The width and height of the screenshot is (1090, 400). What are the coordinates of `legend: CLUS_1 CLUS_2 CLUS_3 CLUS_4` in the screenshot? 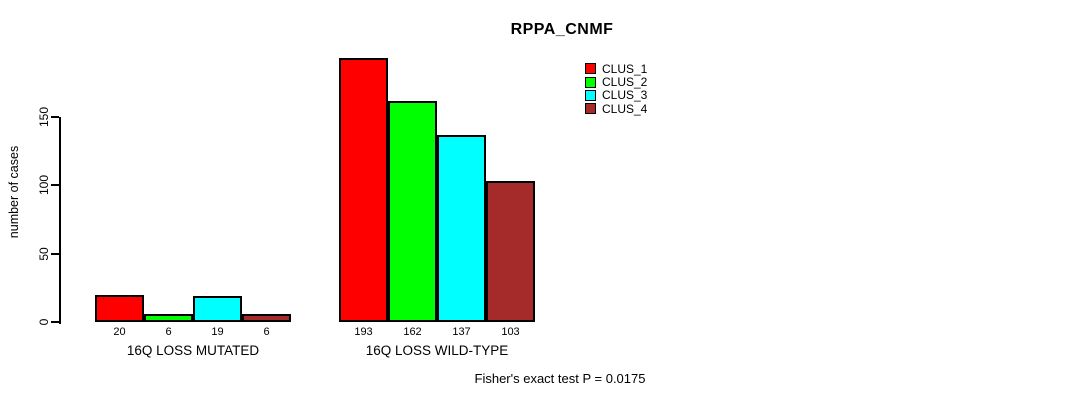 It's located at (616, 89).